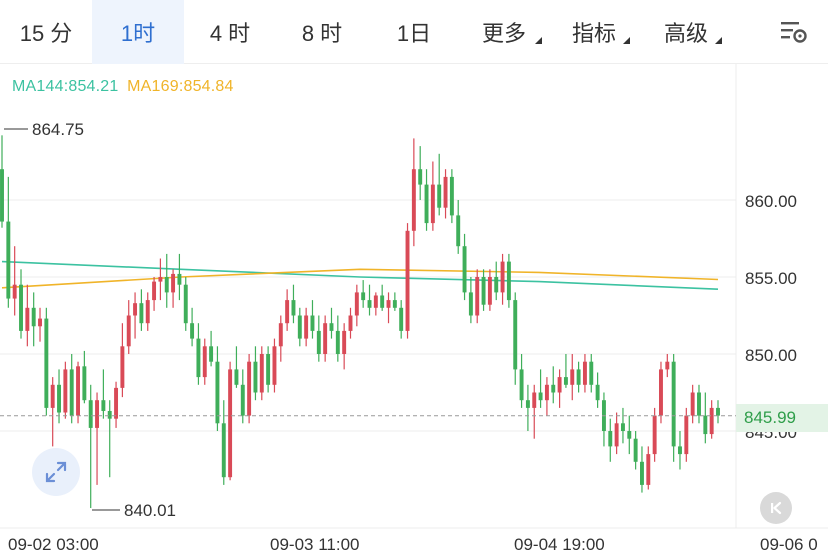 This screenshot has width=828, height=556. I want to click on tab-label: 4 时, so click(230, 33).